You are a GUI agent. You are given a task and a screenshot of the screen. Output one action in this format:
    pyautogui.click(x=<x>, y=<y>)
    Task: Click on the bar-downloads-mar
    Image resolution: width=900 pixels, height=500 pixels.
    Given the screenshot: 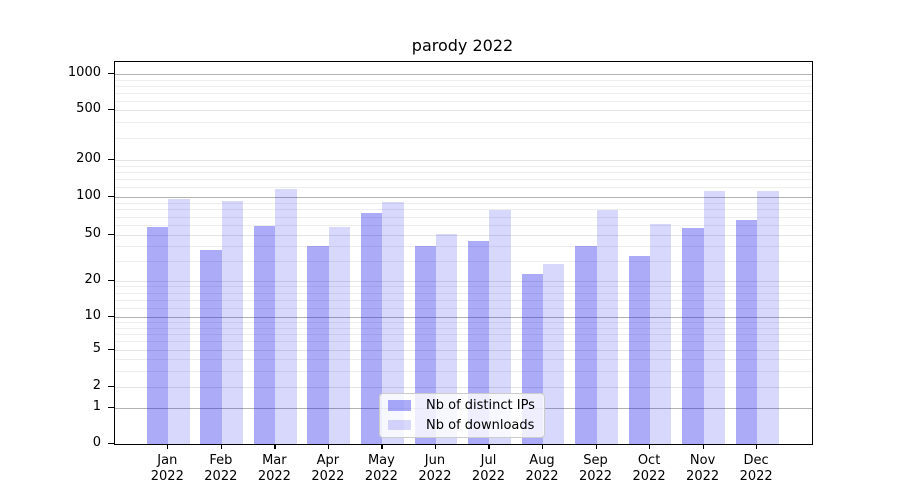 What is the action you would take?
    pyautogui.click(x=286, y=316)
    